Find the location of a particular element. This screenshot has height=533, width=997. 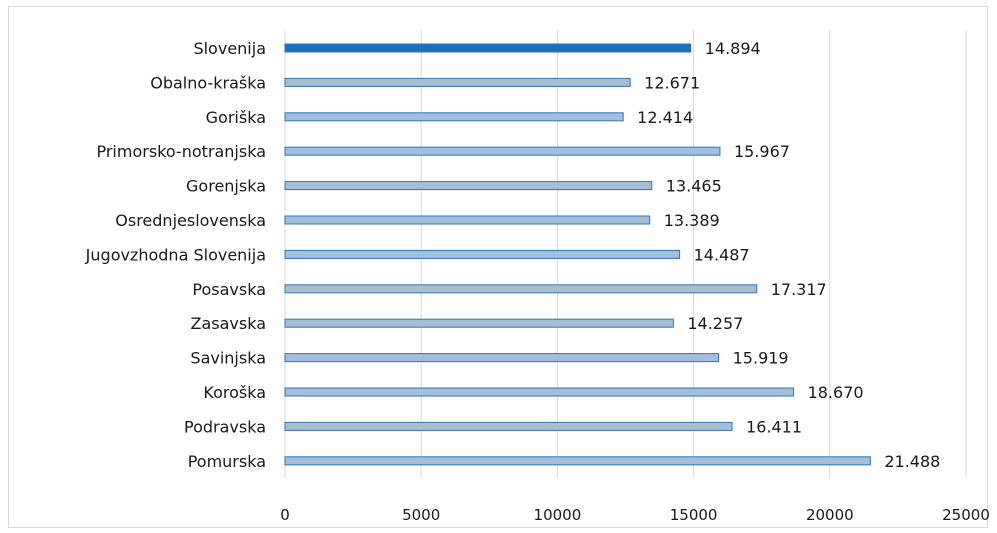

data-label: 18.670 is located at coordinates (836, 392).